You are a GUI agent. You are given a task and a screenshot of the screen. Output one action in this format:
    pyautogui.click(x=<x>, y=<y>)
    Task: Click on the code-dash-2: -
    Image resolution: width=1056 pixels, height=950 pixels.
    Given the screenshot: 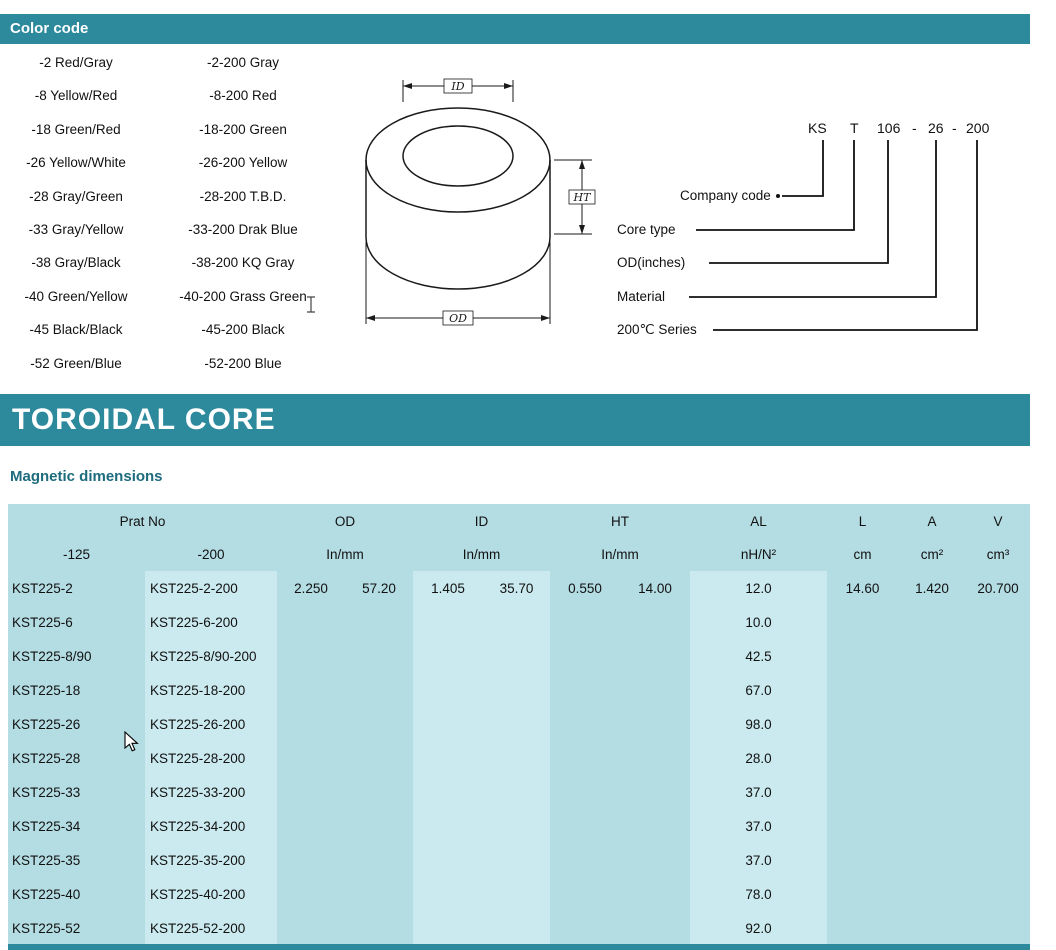 What is the action you would take?
    pyautogui.click(x=954, y=128)
    